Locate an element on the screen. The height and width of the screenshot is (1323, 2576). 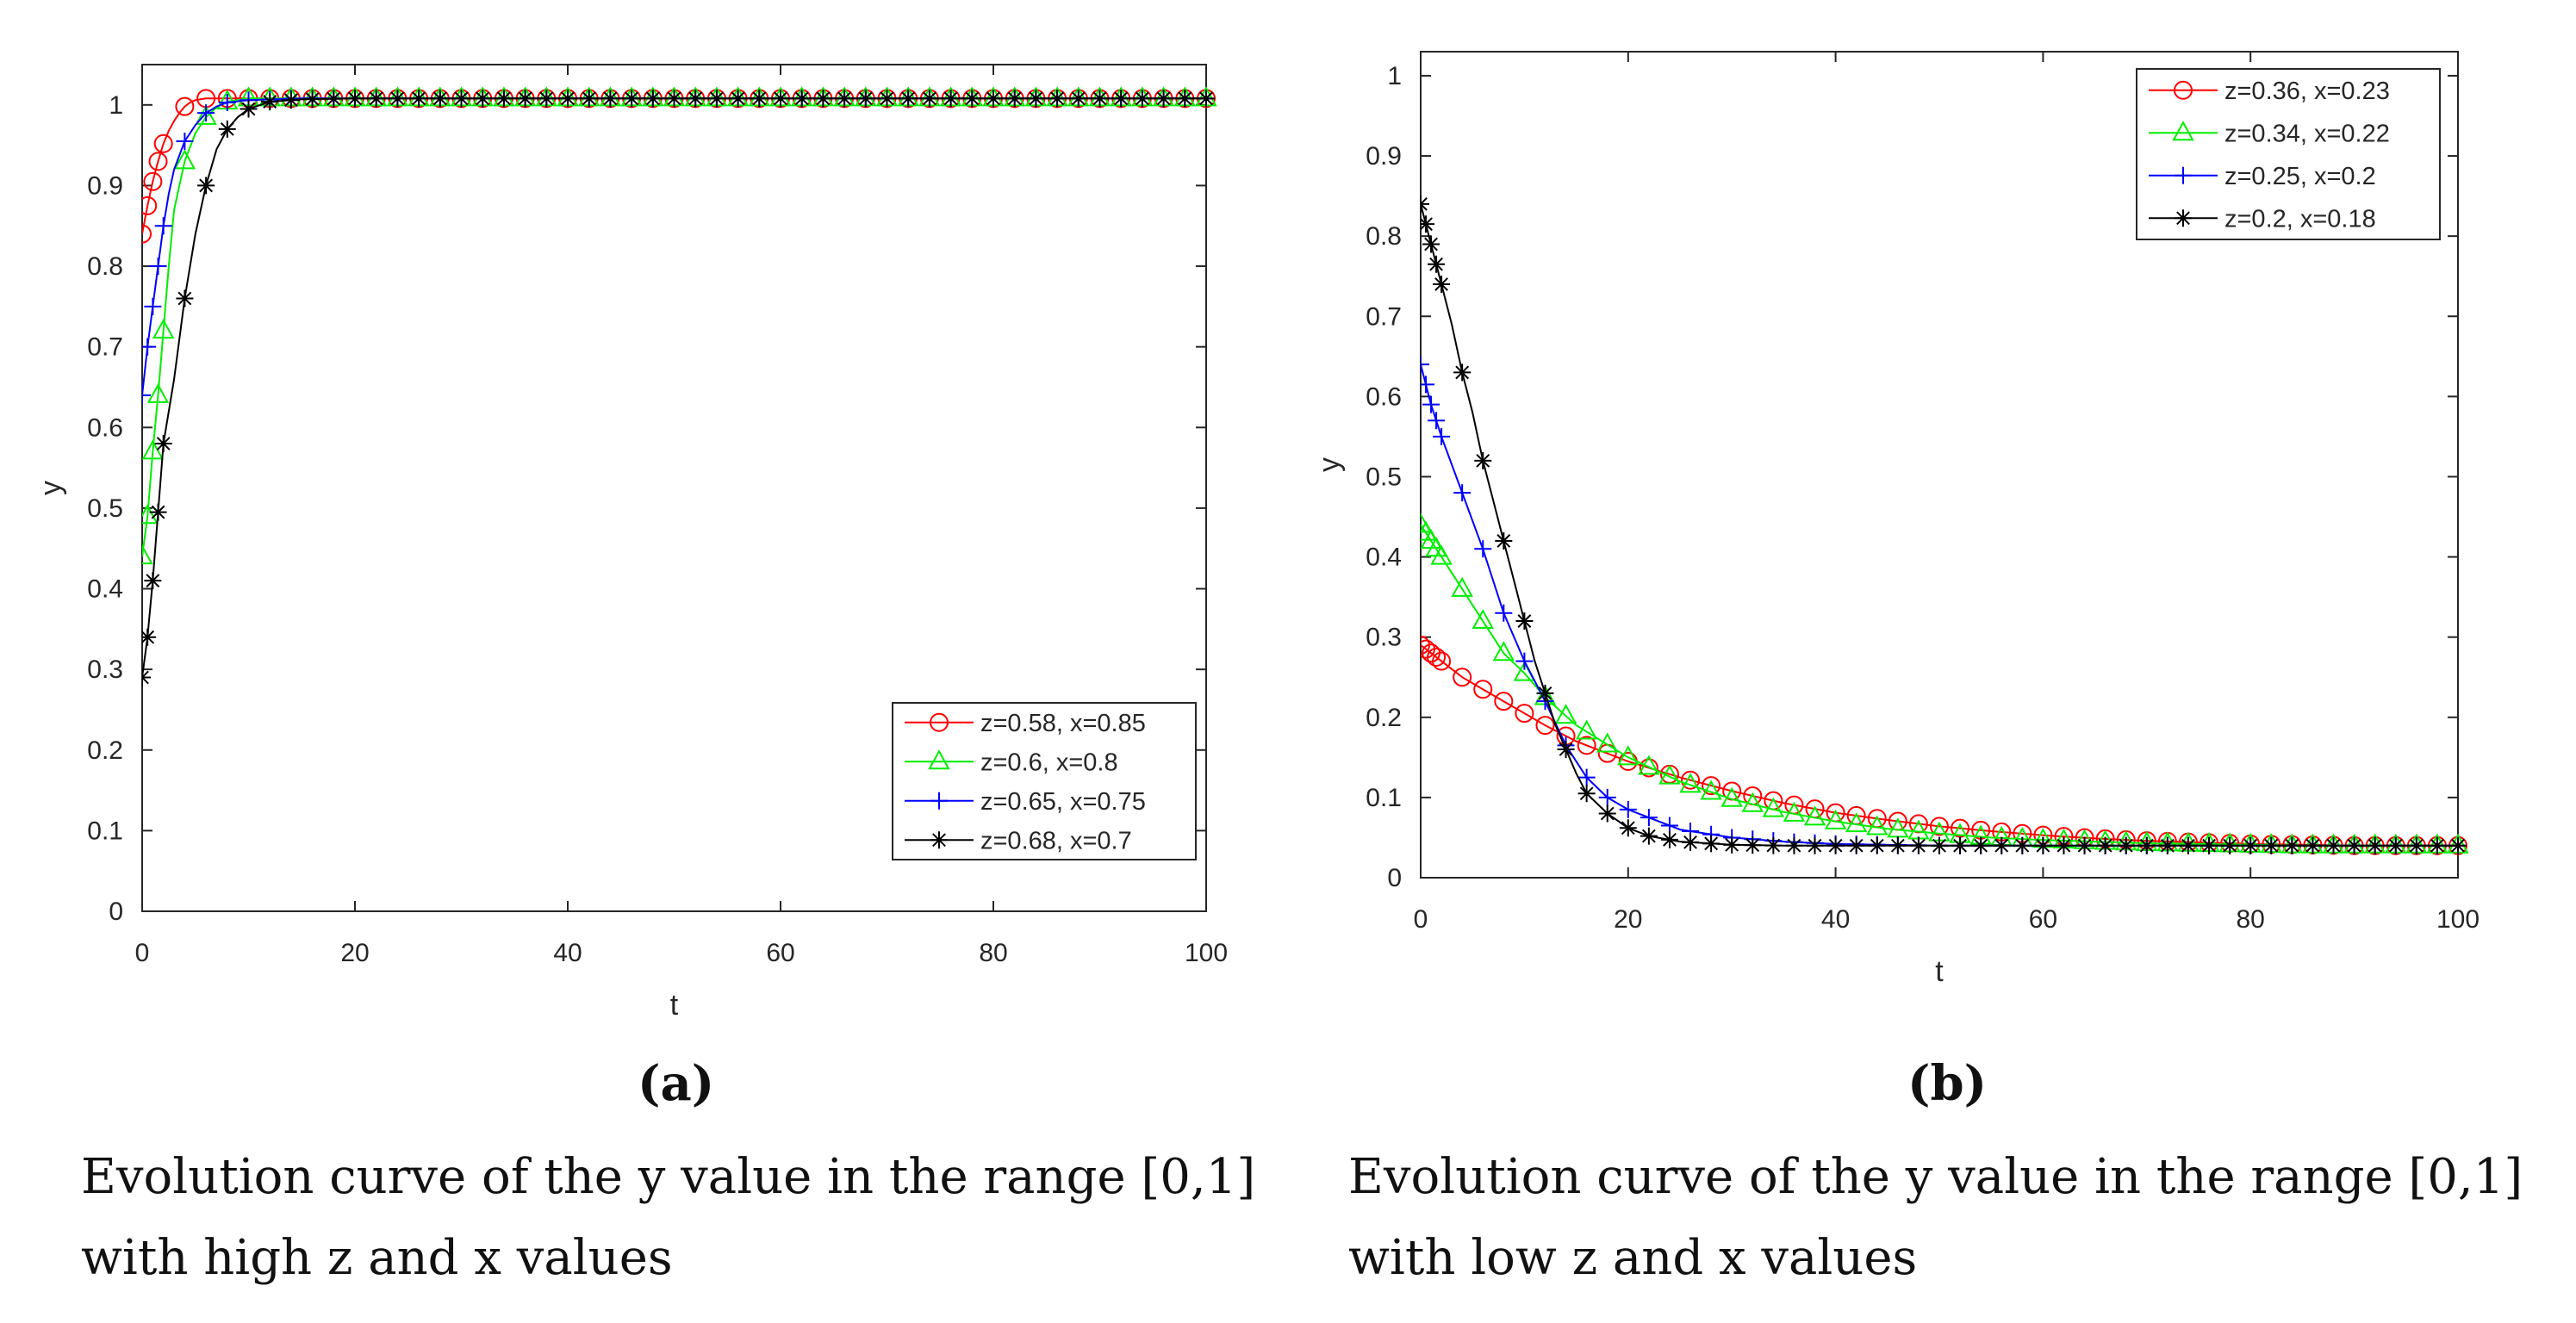
chart-1-xlabel: t is located at coordinates (1940, 971).